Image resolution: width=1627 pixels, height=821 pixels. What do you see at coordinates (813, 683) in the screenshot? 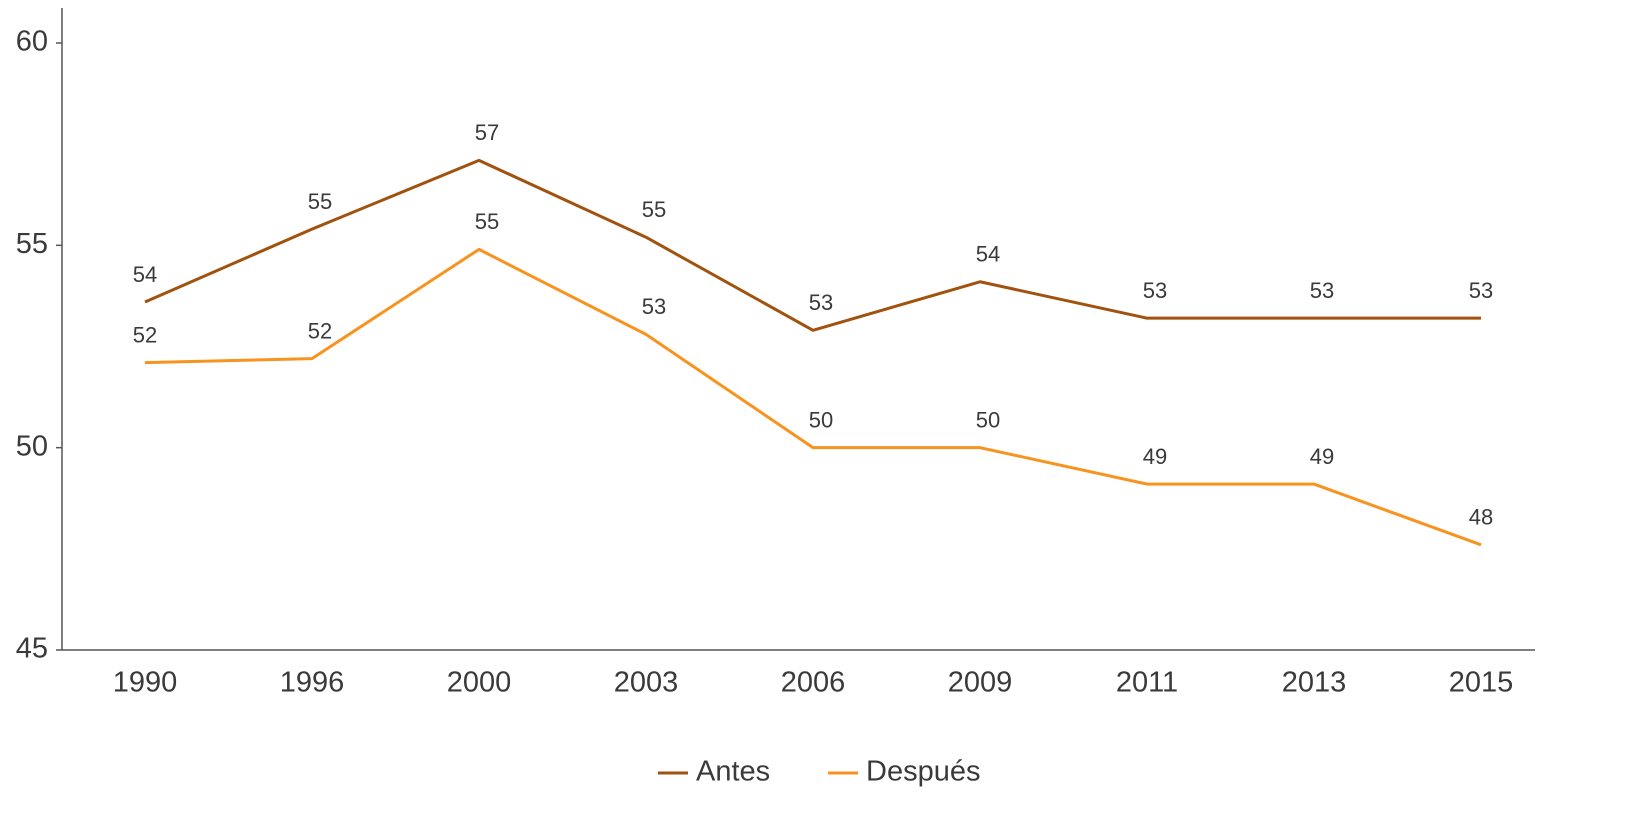
I see `x-tick-label: 2006` at bounding box center [813, 683].